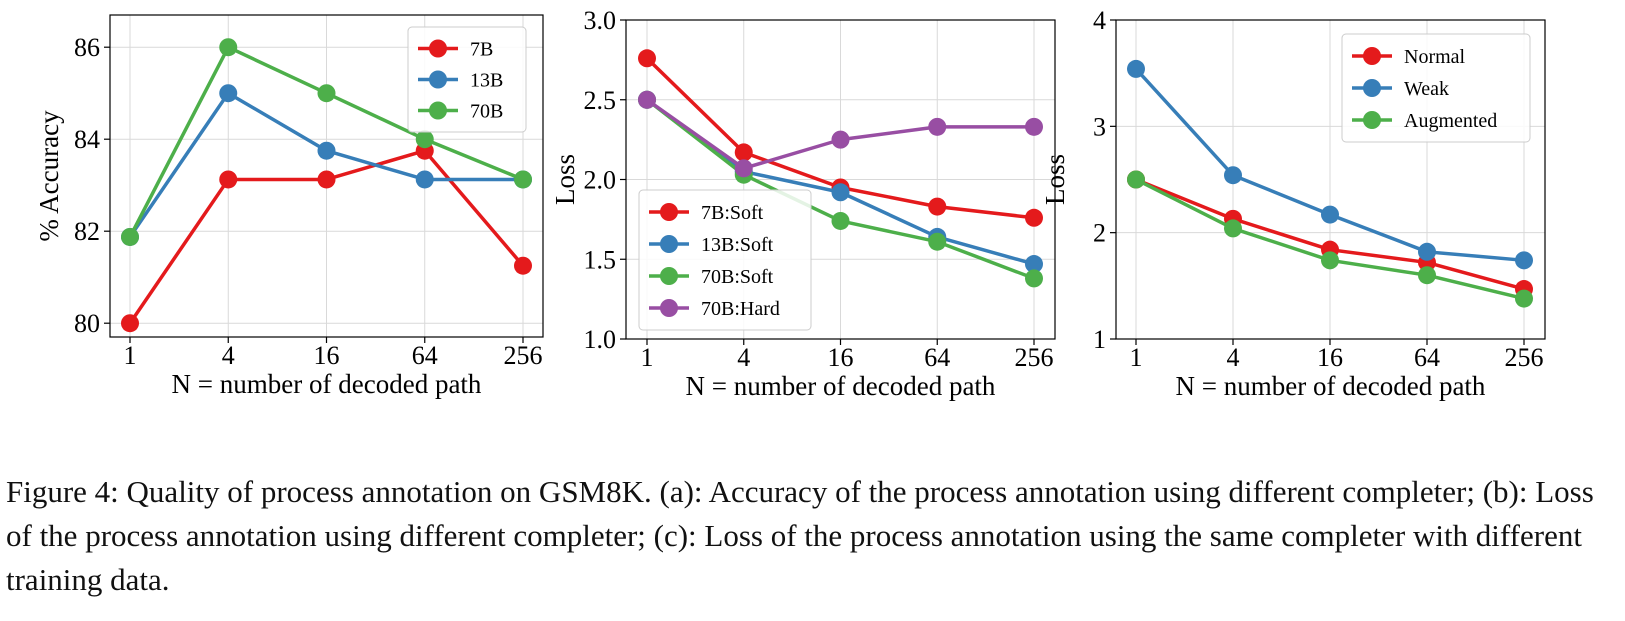 The width and height of the screenshot is (1625, 621). I want to click on y-axis-label: % Accuracy, so click(49, 176).